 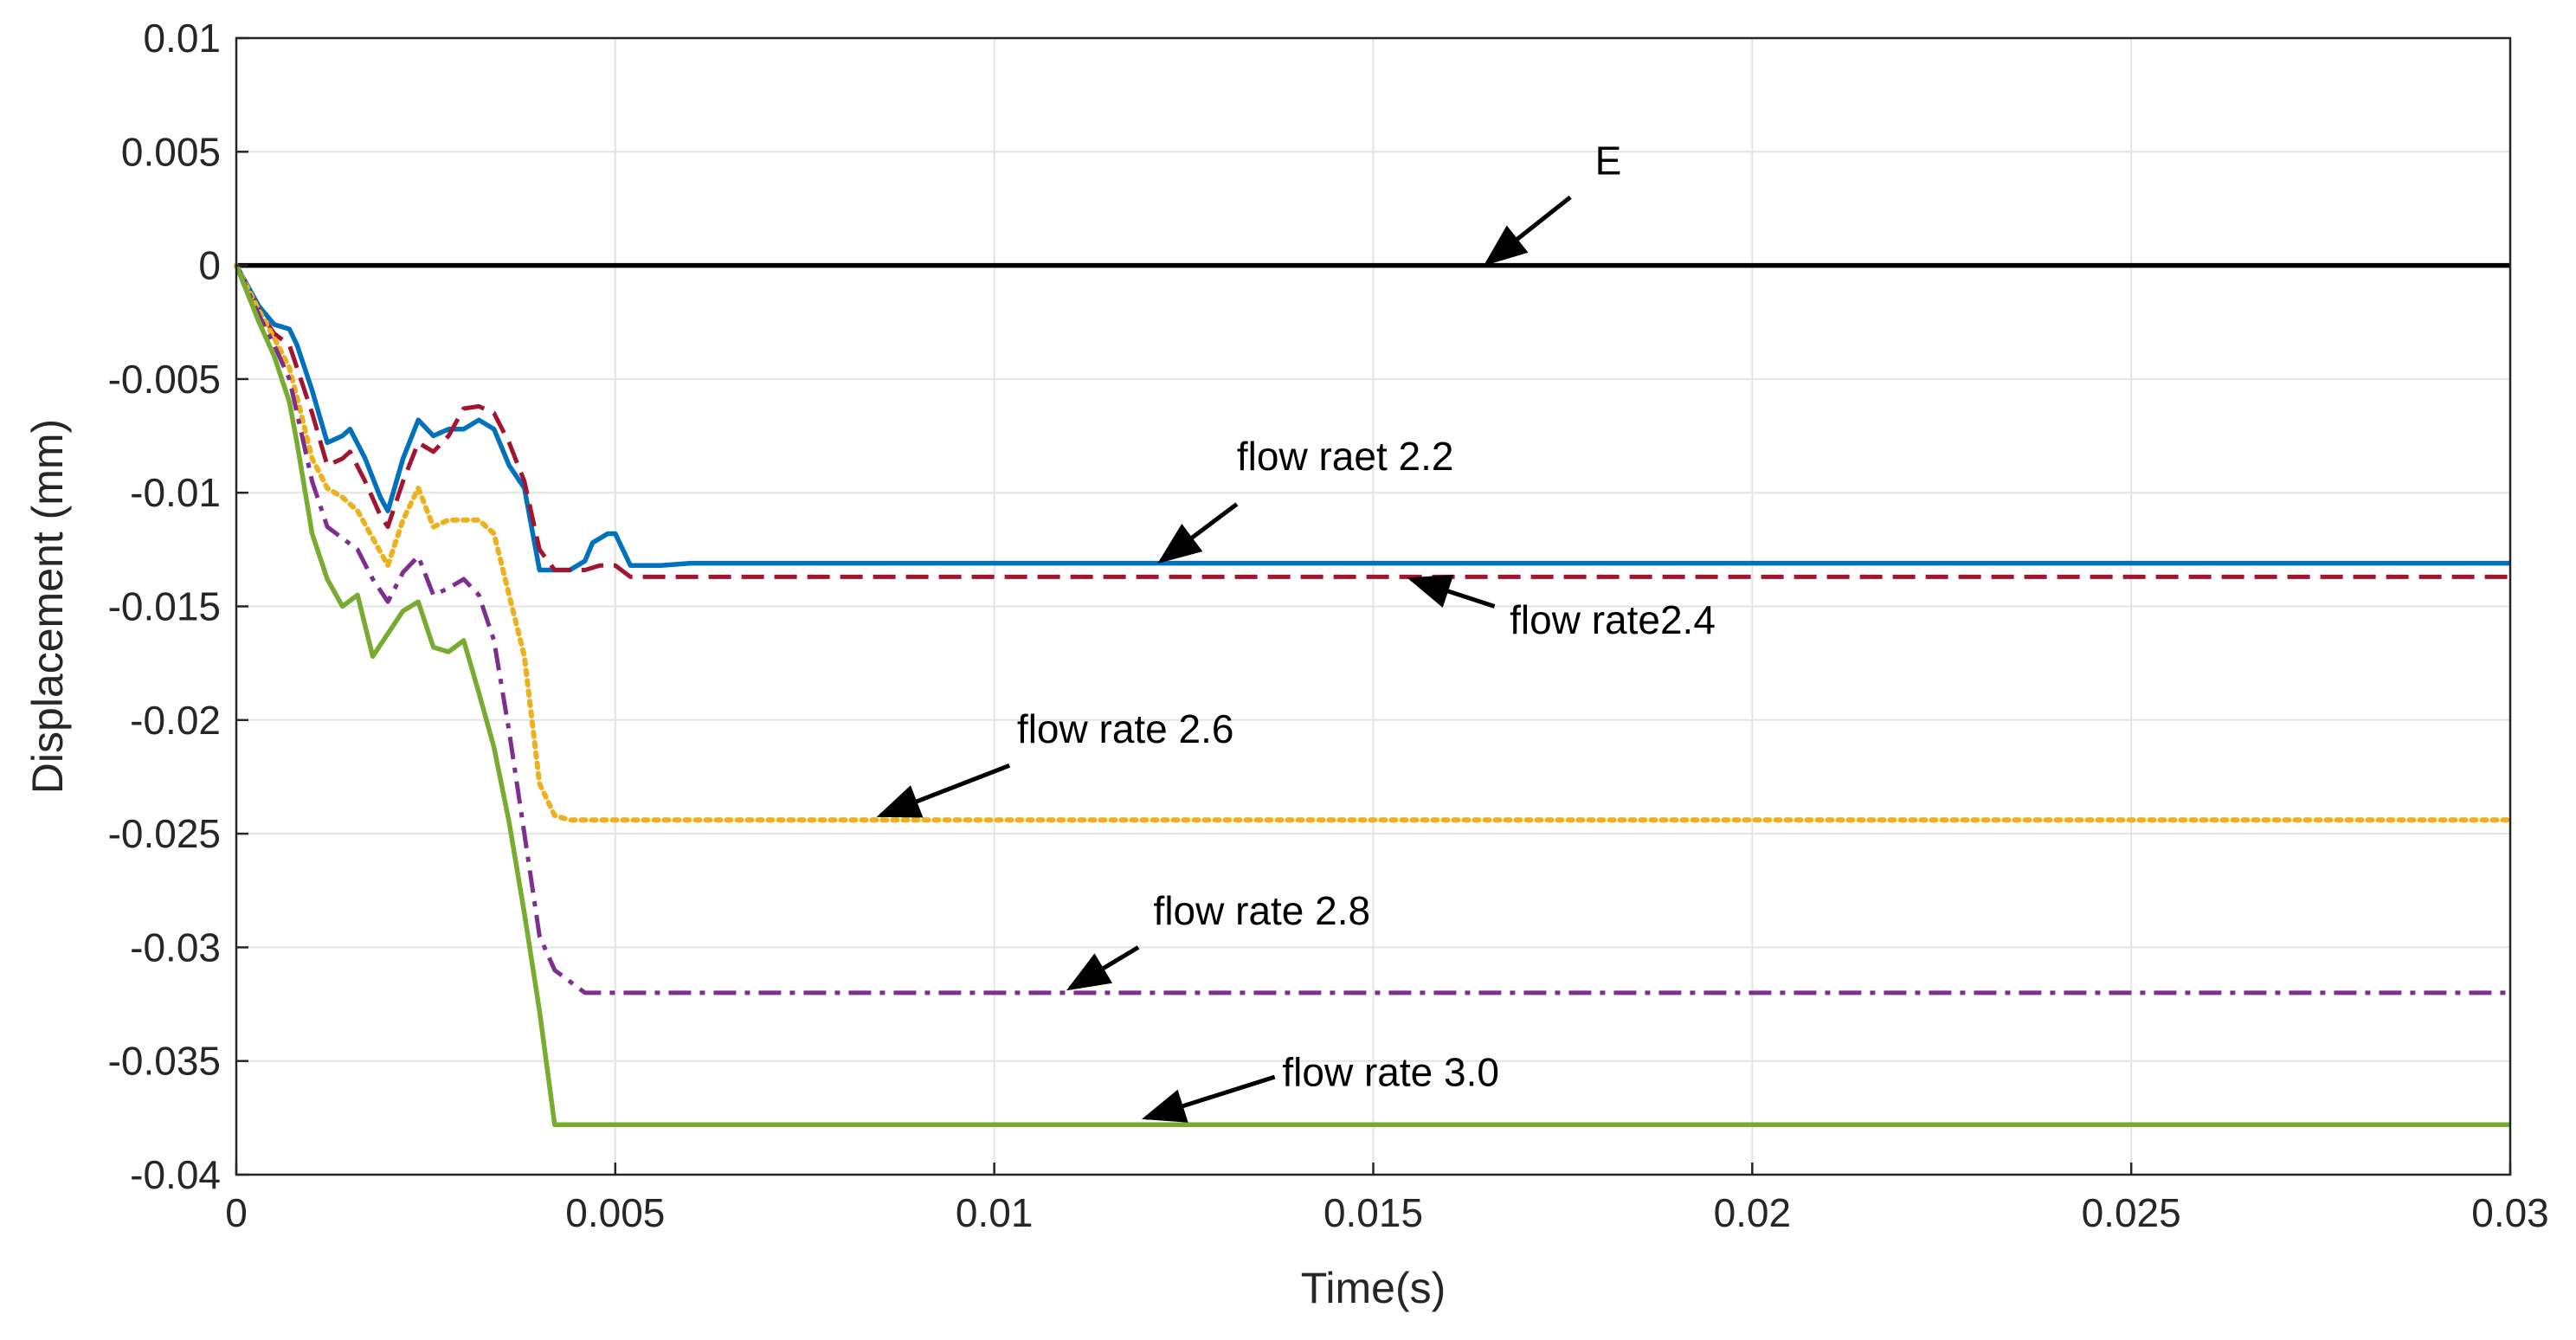 What do you see at coordinates (171, 151) in the screenshot?
I see `y-tick-label: 0.005` at bounding box center [171, 151].